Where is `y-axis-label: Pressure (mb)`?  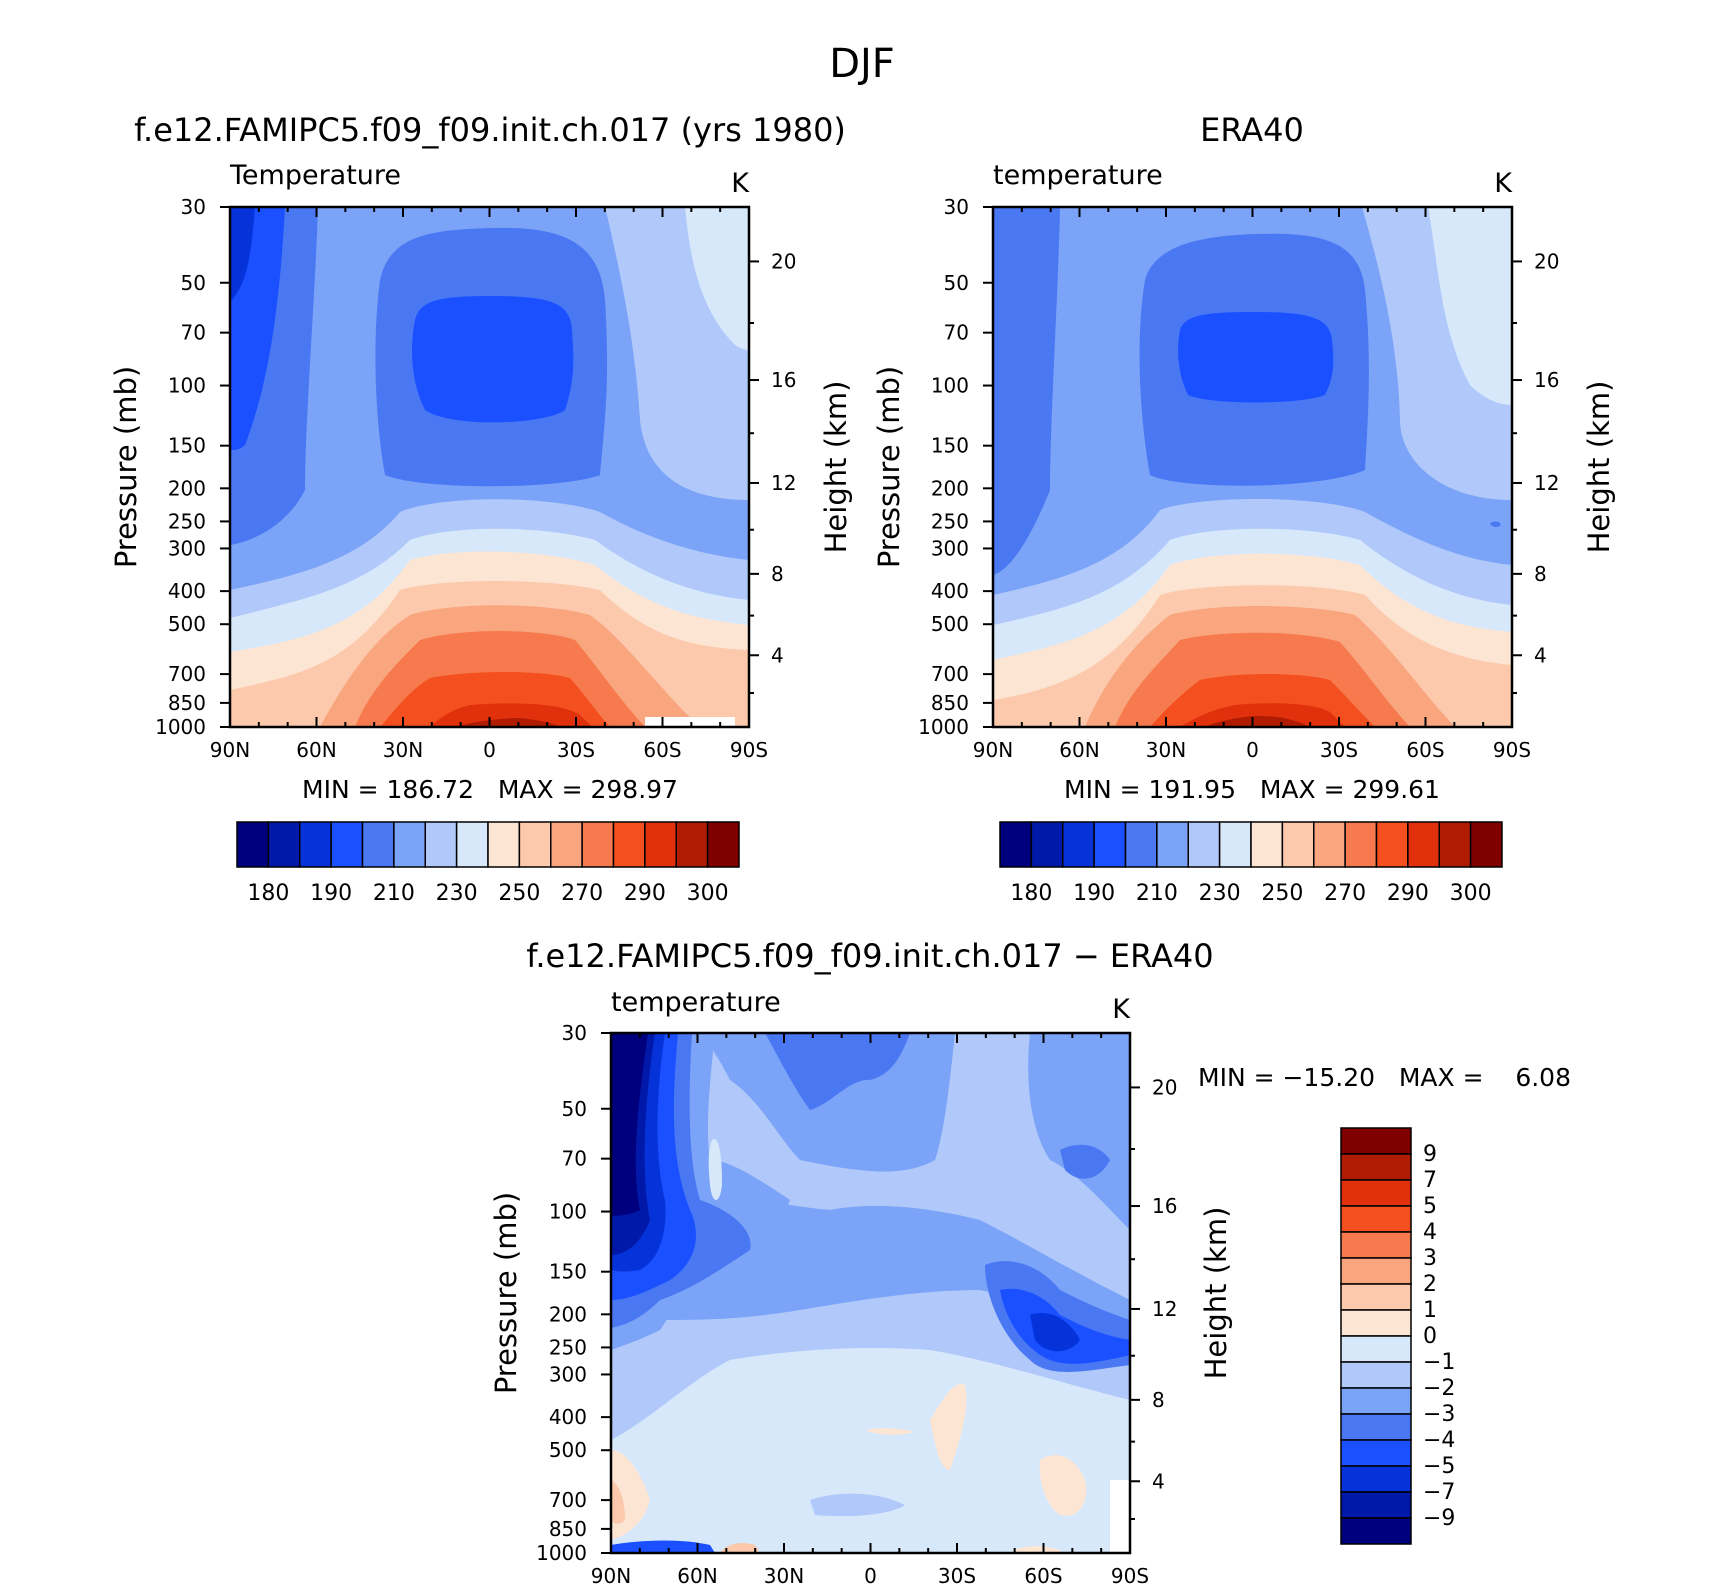
y-axis-label: Pressure (mb) is located at coordinates (506, 1293).